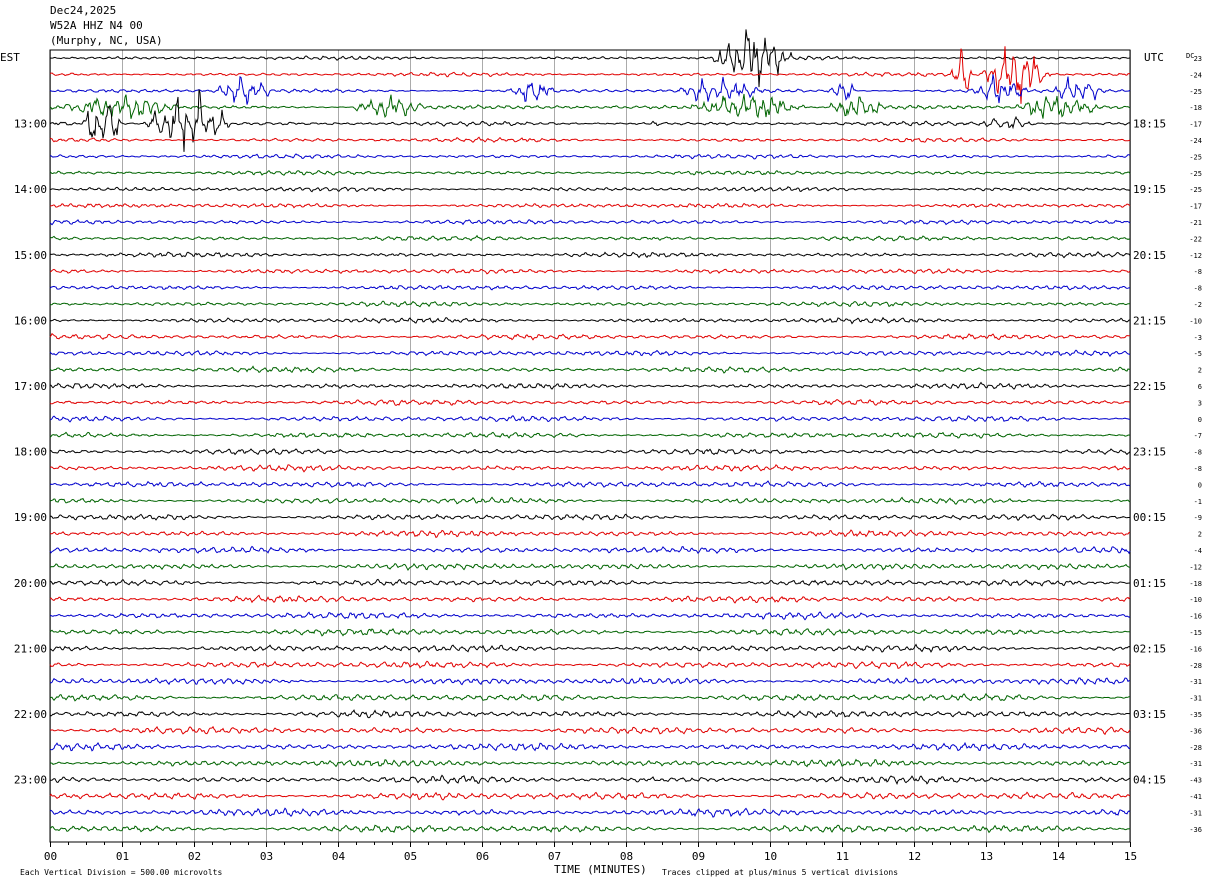  What do you see at coordinates (96, 25) in the screenshot?
I see `header-station: W52A HHZ N4 00` at bounding box center [96, 25].